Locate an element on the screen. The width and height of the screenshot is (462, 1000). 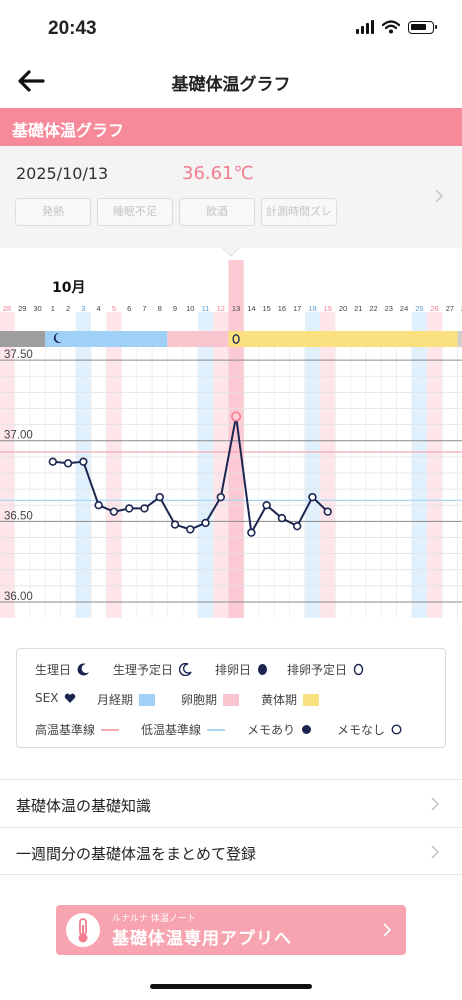
legend-follicular-label: 卵胞期 is located at coordinates (199, 700).